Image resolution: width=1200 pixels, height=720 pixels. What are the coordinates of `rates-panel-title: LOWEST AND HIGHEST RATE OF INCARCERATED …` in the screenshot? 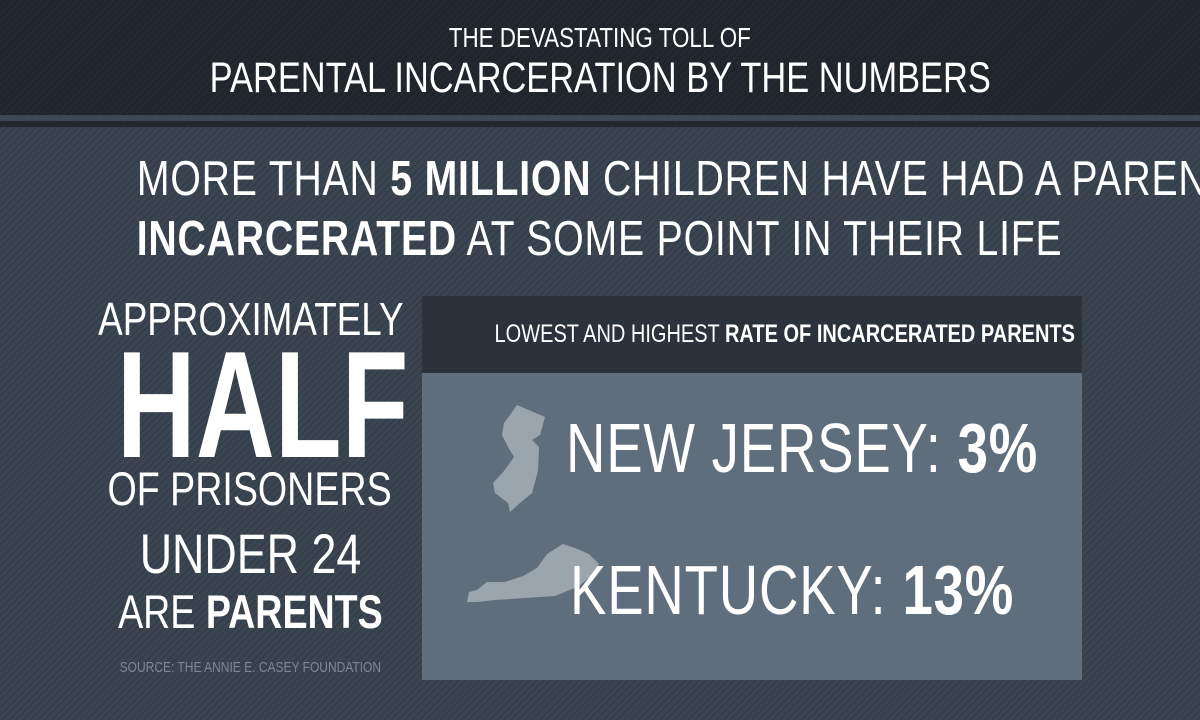 It's located at (784, 334).